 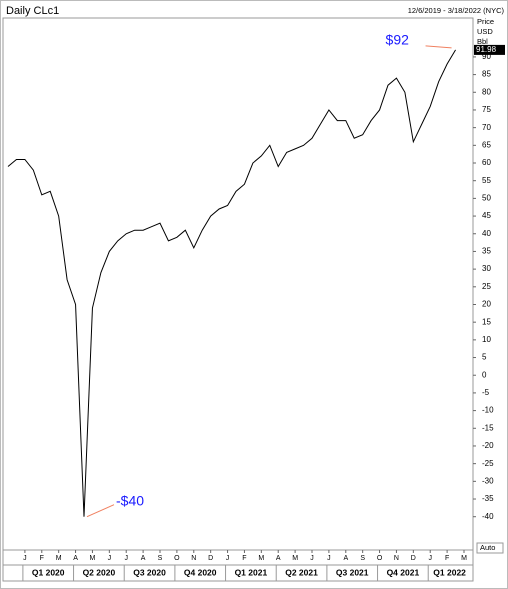 What do you see at coordinates (486, 251) in the screenshot?
I see `y-tick-label: 35` at bounding box center [486, 251].